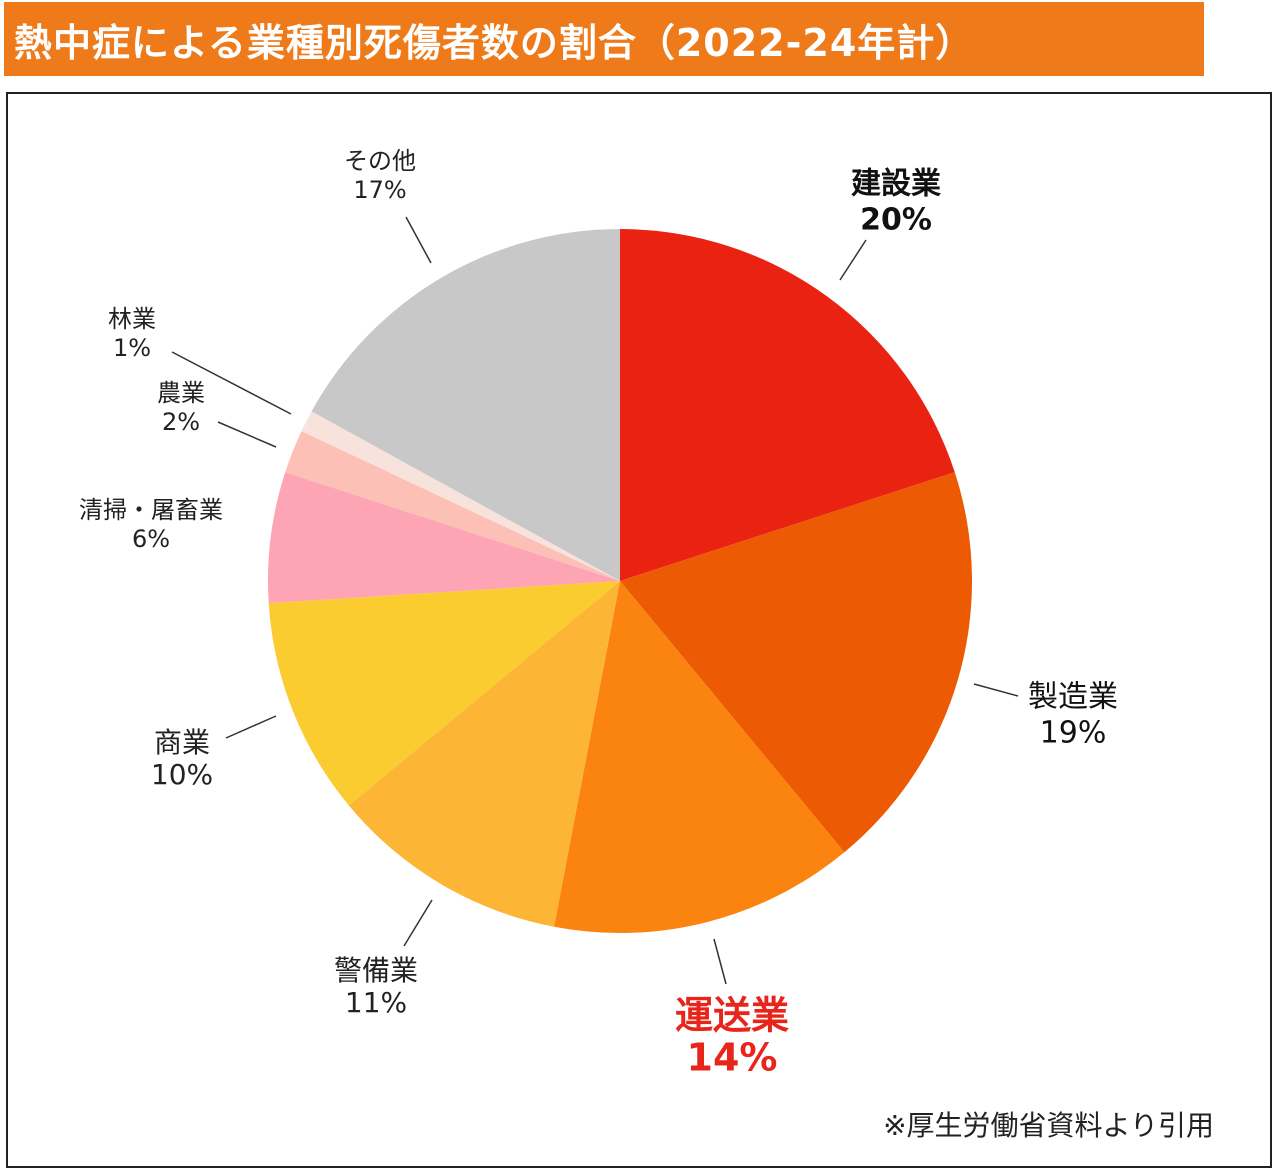 The height and width of the screenshot is (1173, 1278). Describe the element at coordinates (132, 348) in the screenshot. I see `slice-label-value-8: 1%` at that location.